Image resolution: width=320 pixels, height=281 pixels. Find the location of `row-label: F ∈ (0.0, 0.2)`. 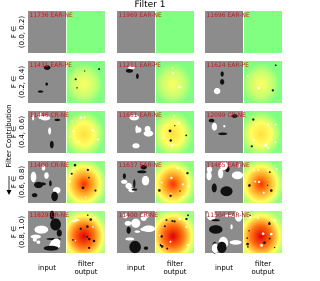

row-label: F ∈ (0.0, 0.2) is located at coordinates (18, 32).